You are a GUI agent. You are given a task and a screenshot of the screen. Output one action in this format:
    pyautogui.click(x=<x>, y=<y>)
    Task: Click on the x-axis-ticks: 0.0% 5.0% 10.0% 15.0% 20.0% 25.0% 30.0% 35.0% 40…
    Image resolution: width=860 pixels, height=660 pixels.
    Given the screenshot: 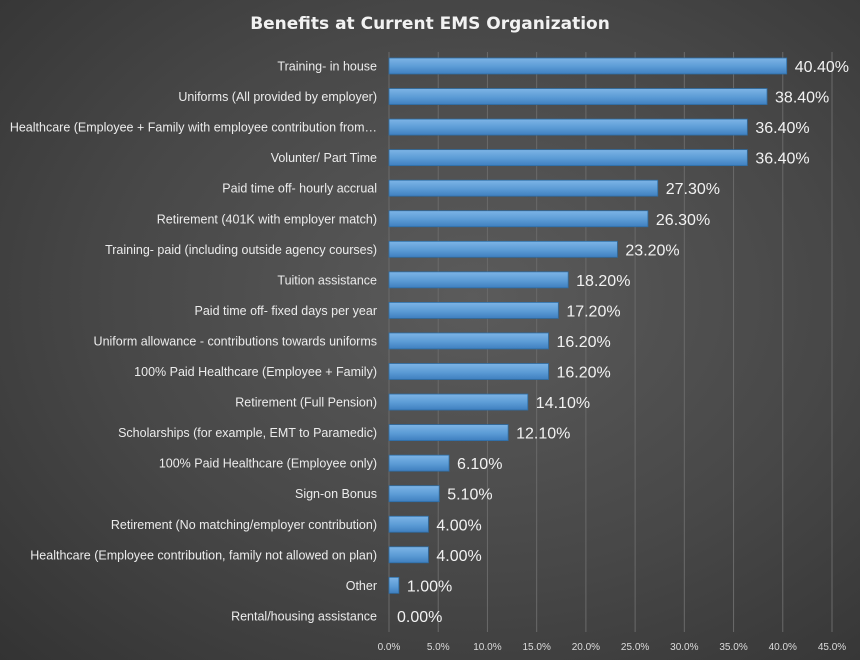 What is the action you would take?
    pyautogui.click(x=612, y=647)
    